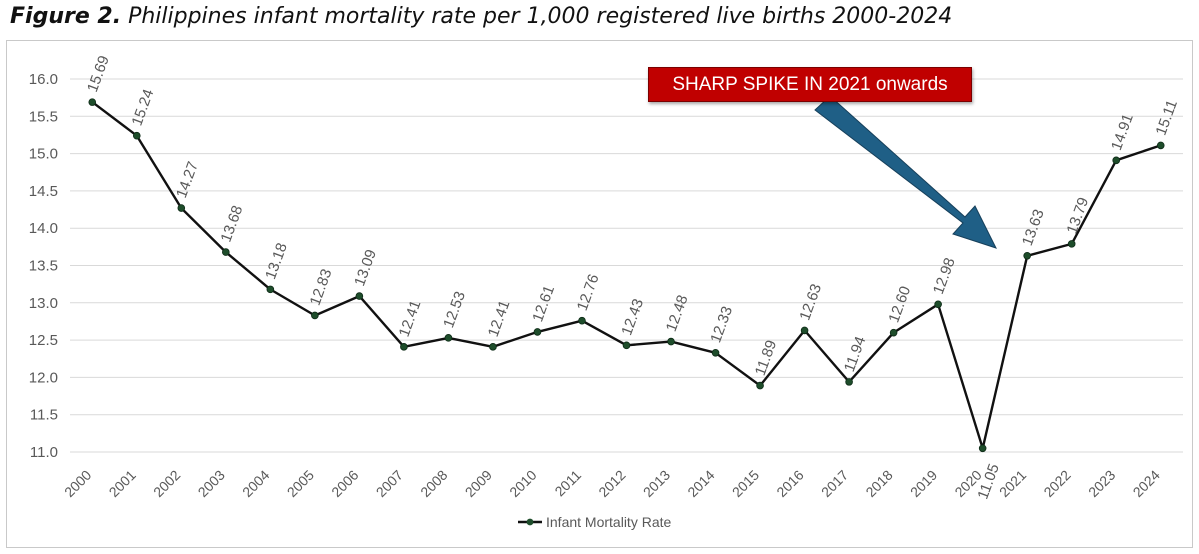  What do you see at coordinates (543, 303) in the screenshot?
I see `data-label: 12.61` at bounding box center [543, 303].